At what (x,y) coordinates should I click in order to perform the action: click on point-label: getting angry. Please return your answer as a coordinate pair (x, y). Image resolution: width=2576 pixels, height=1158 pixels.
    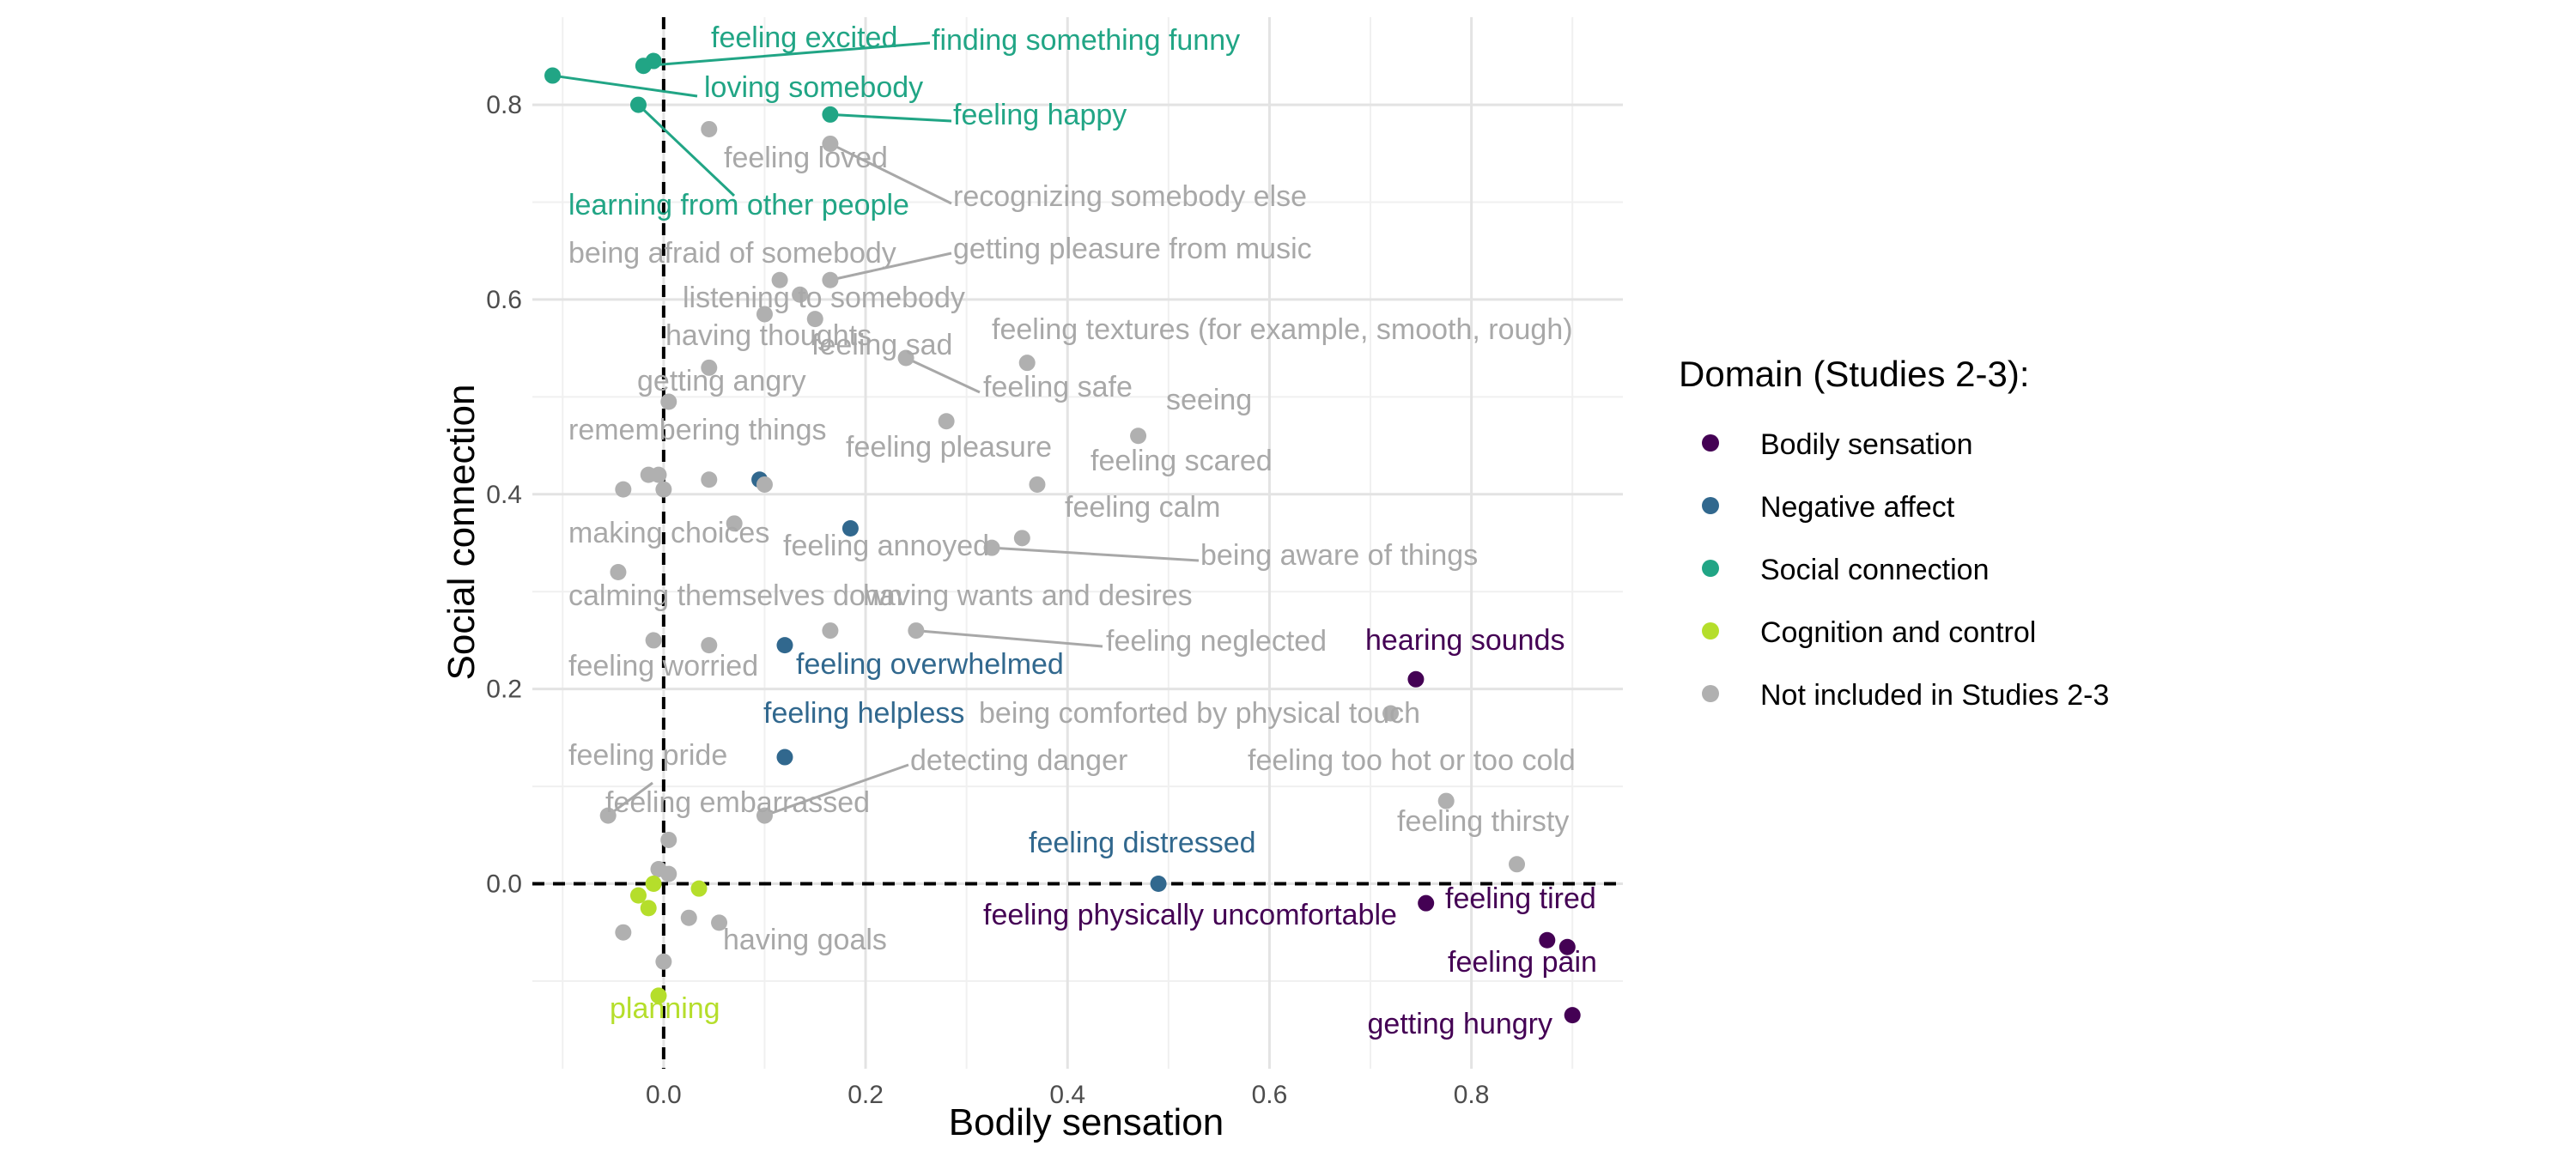
    Looking at the image, I should click on (722, 381).